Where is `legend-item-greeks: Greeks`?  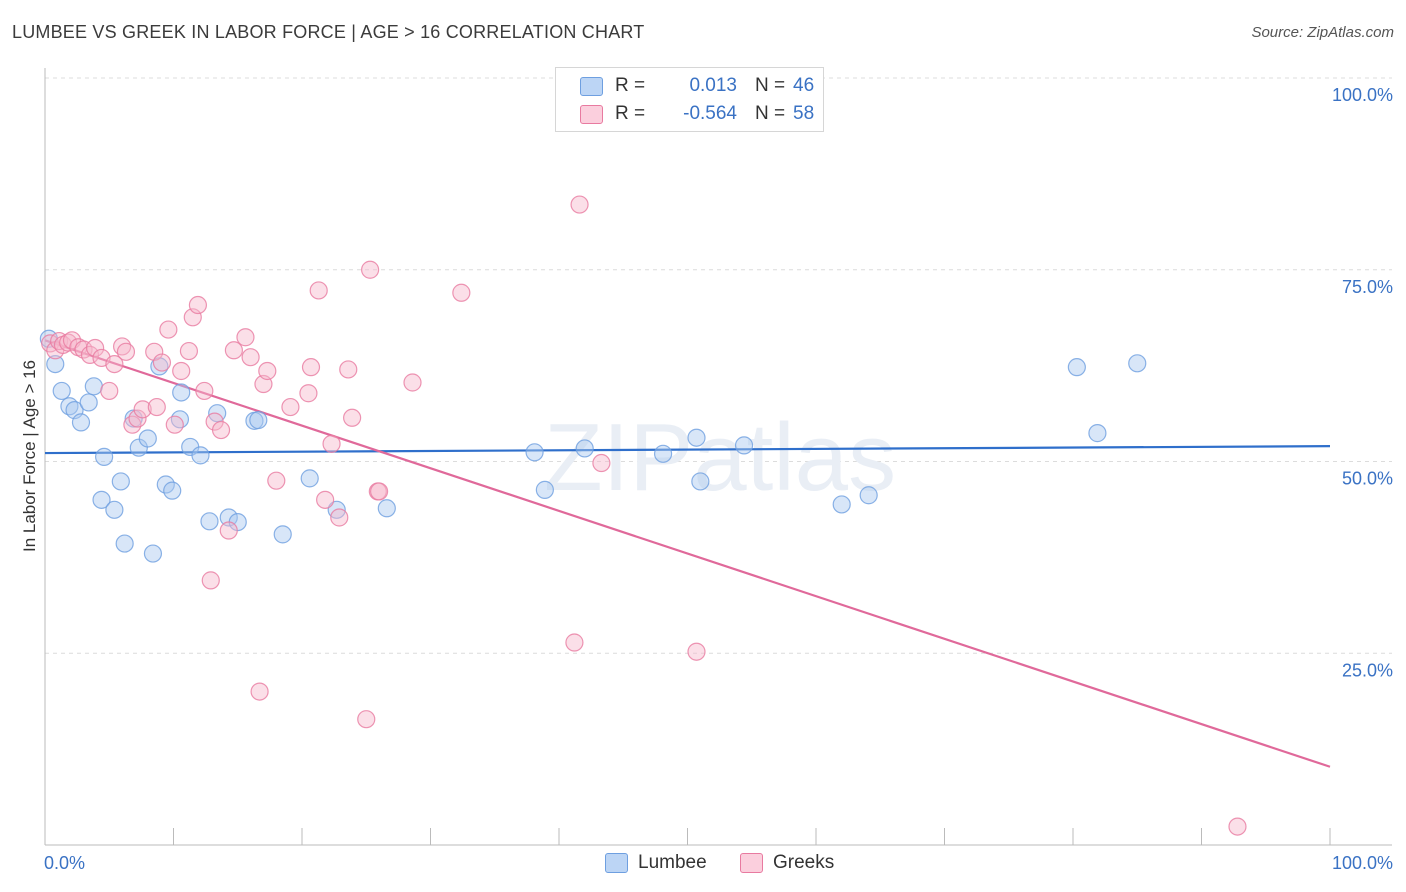 legend-item-greeks: Greeks is located at coordinates (787, 863).